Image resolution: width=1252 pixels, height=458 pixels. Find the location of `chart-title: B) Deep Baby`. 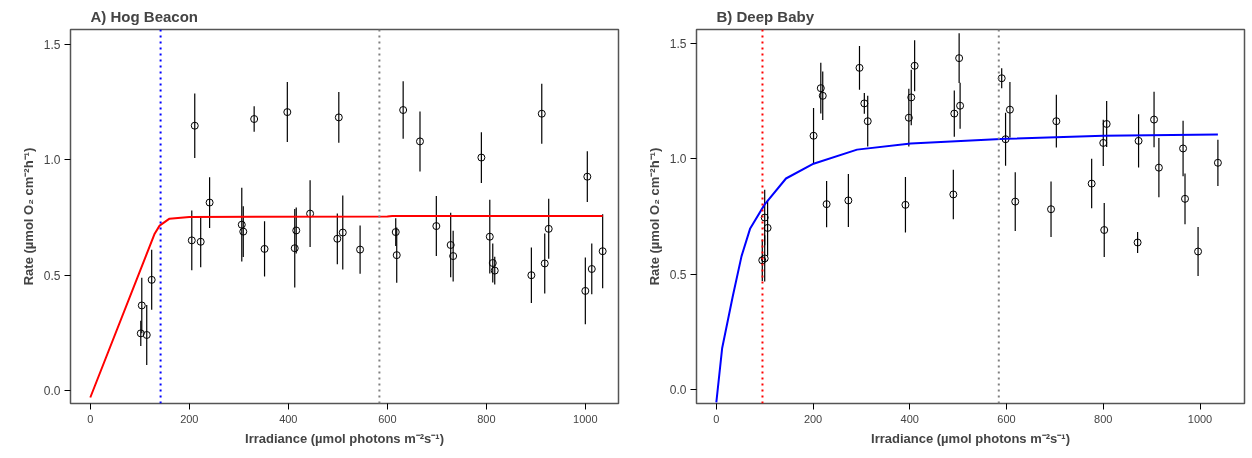

chart-title: B) Deep Baby is located at coordinates (765, 16).